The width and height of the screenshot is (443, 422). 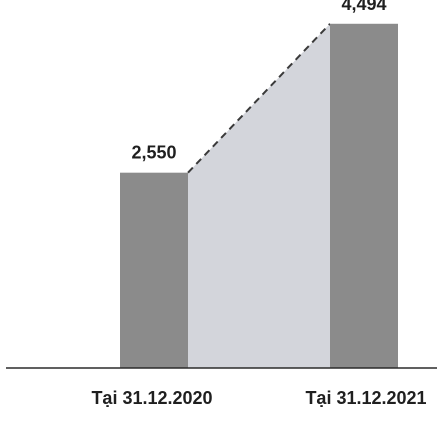 I want to click on value-label-1: 2,550, so click(x=153, y=153).